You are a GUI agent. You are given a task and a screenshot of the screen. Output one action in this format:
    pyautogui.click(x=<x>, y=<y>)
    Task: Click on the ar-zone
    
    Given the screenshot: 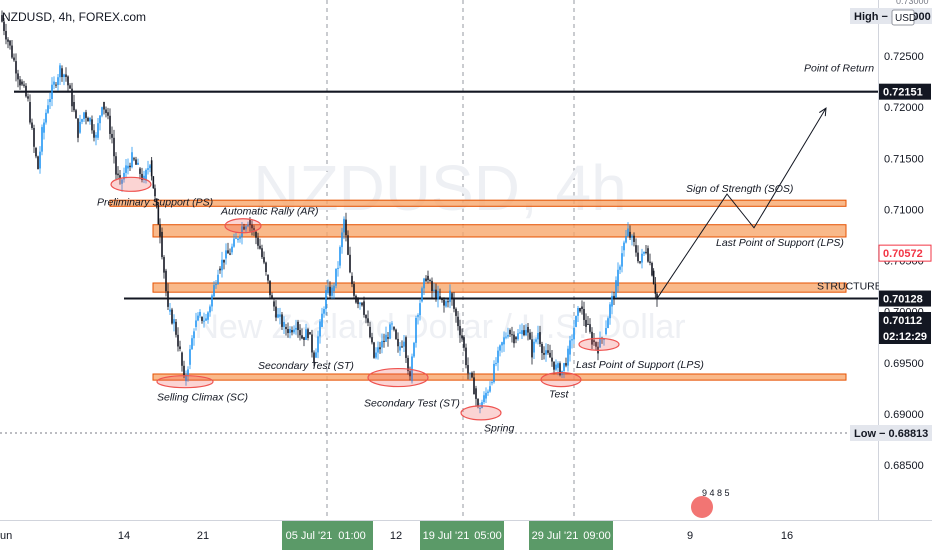 What is the action you would take?
    pyautogui.click(x=499, y=231)
    